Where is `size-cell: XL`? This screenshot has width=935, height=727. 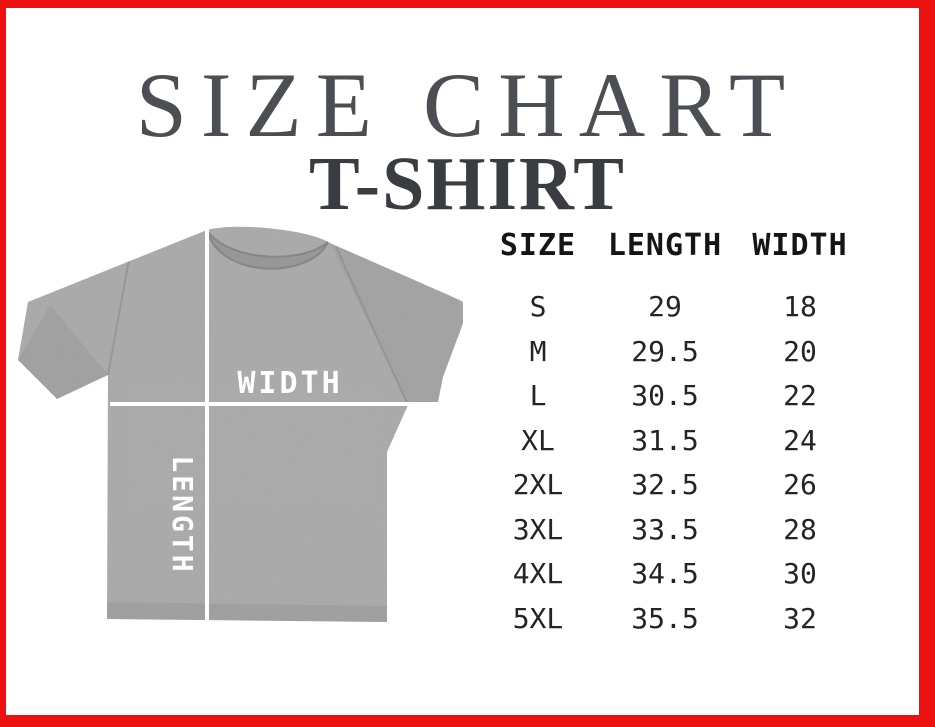 size-cell: XL is located at coordinates (538, 440).